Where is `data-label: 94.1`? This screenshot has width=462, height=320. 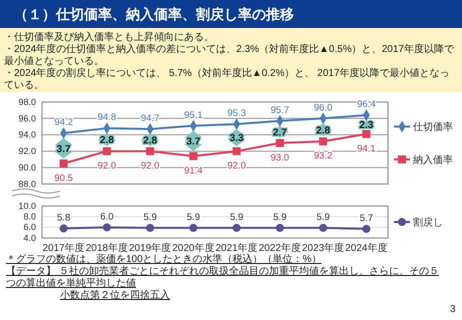
data-label: 94.1 is located at coordinates (366, 148).